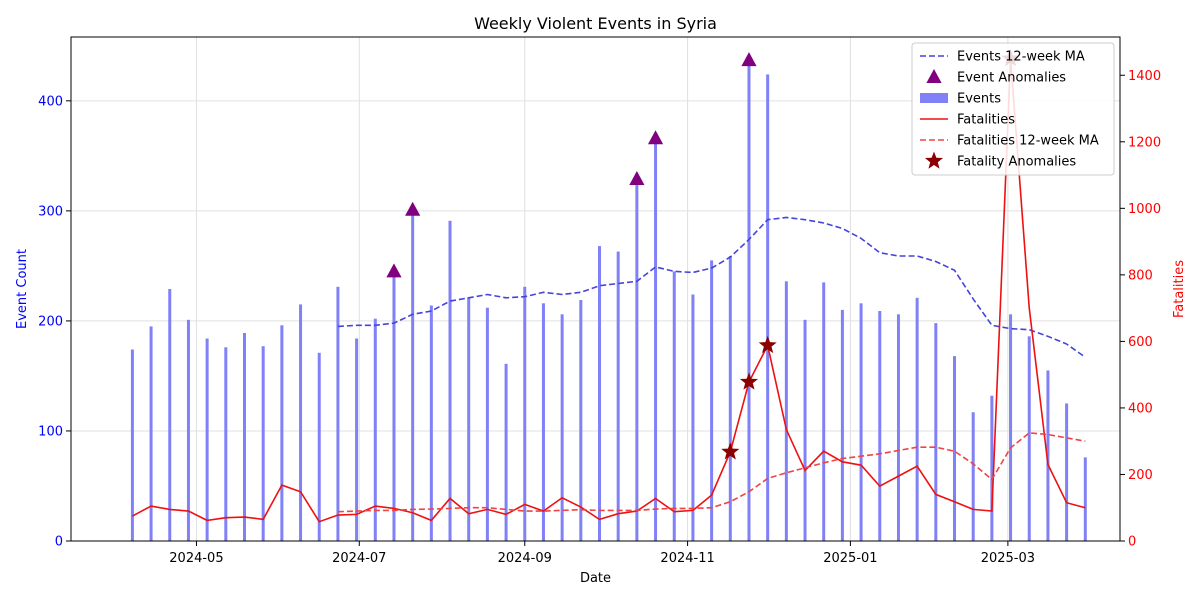 This screenshot has height=600, width=1200. I want to click on legend-handle-event-anomaly, so click(934, 76).